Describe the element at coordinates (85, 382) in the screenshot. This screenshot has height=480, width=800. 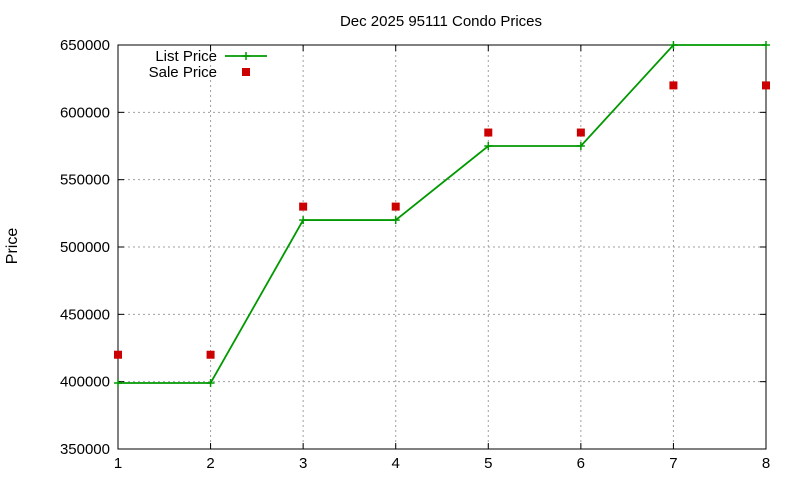
I see `y-tick-label: 400000` at that location.